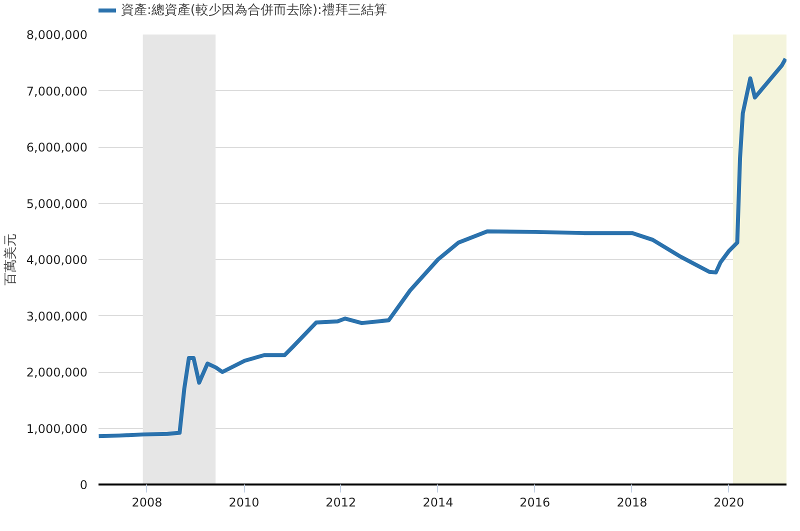  What do you see at coordinates (57, 203) in the screenshot?
I see `y-tick-label: 5,000,000` at bounding box center [57, 203].